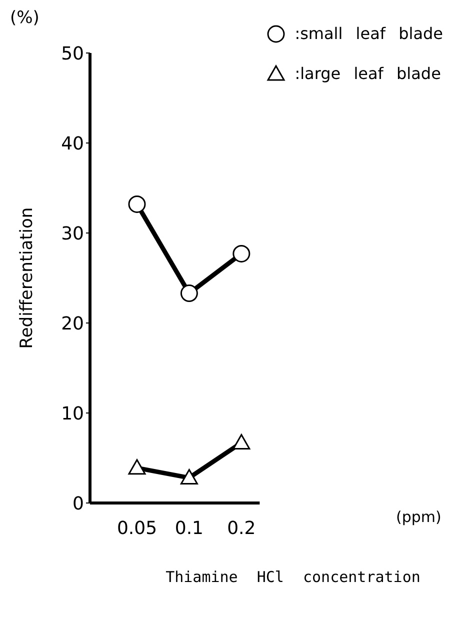  What do you see at coordinates (72, 413) in the screenshot?
I see `y-tick-label: 10` at bounding box center [72, 413].